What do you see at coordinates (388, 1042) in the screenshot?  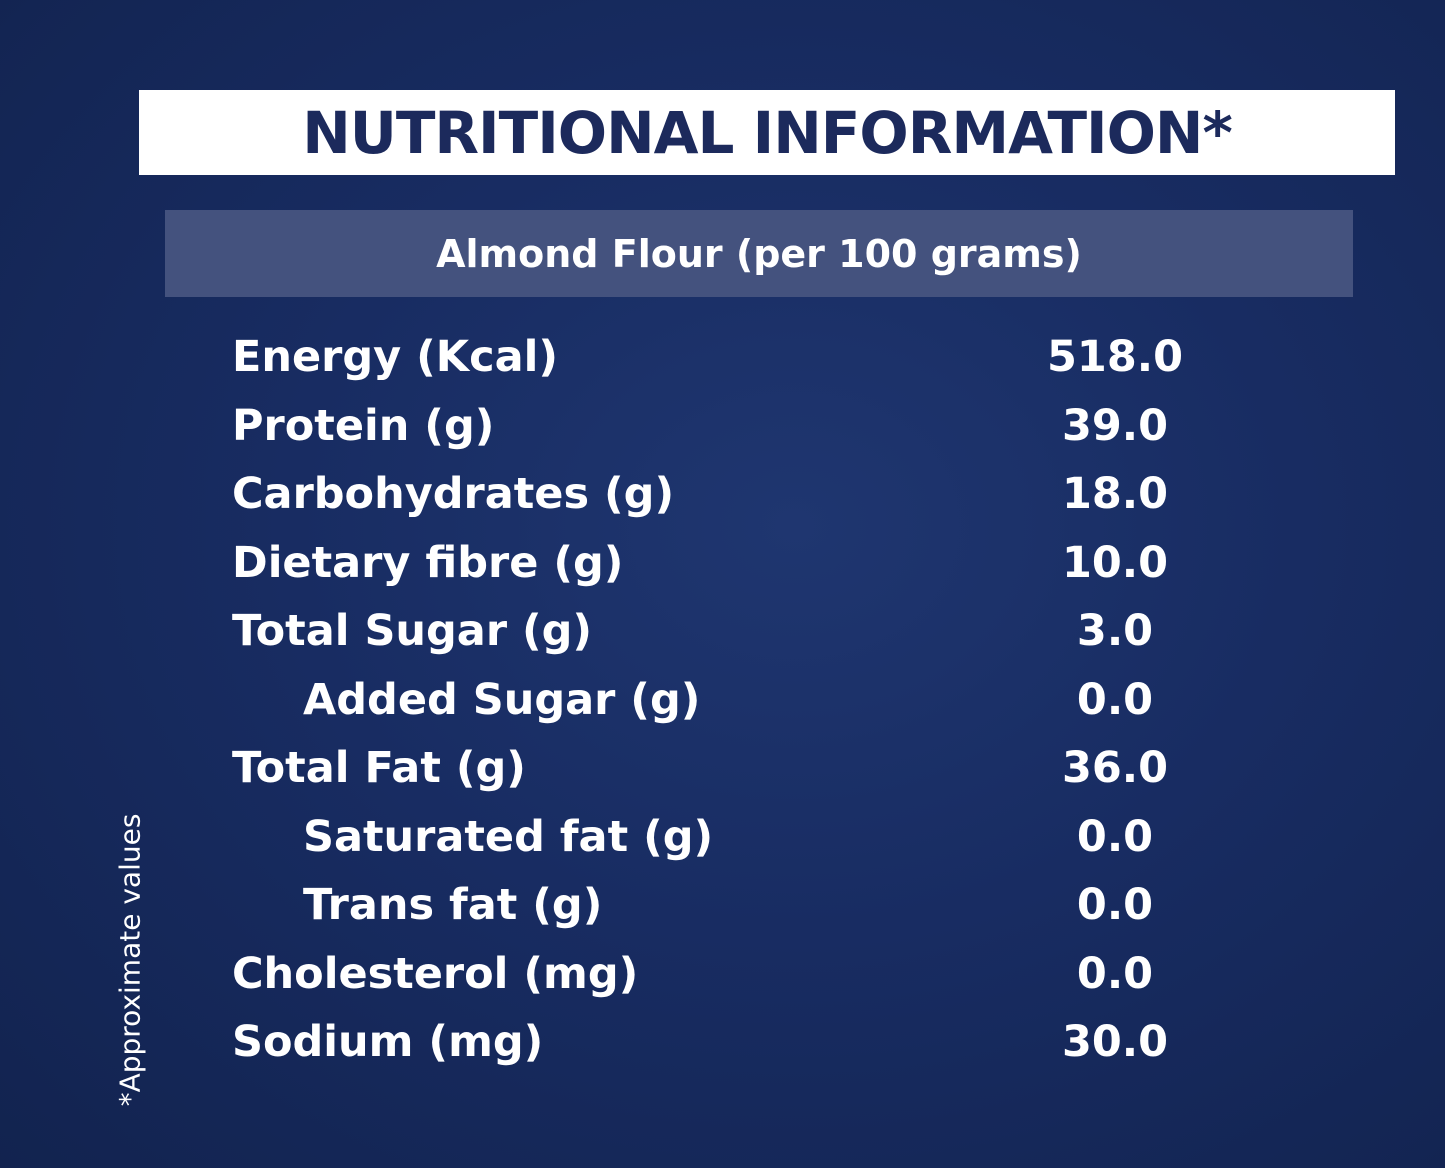 I see `row-label: Sodium (mg)` at bounding box center [388, 1042].